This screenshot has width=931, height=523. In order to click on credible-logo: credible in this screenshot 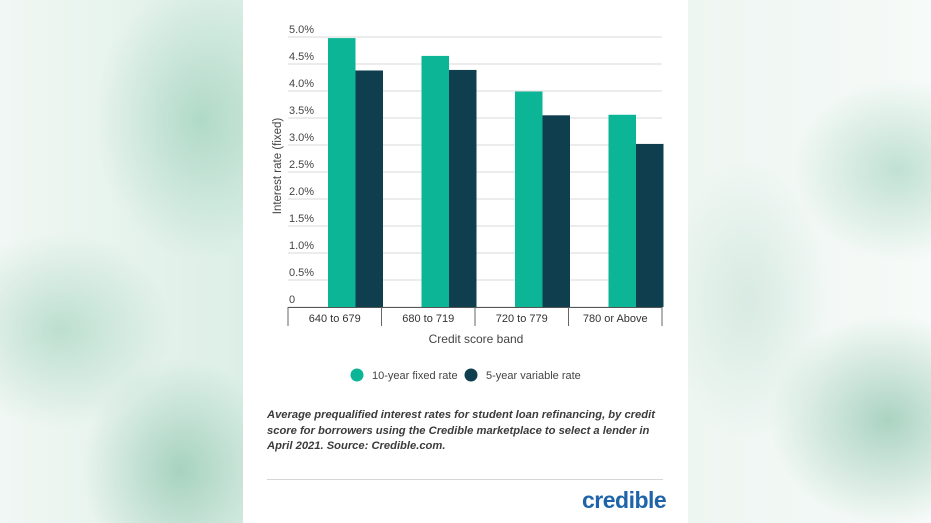, I will do `click(624, 500)`.